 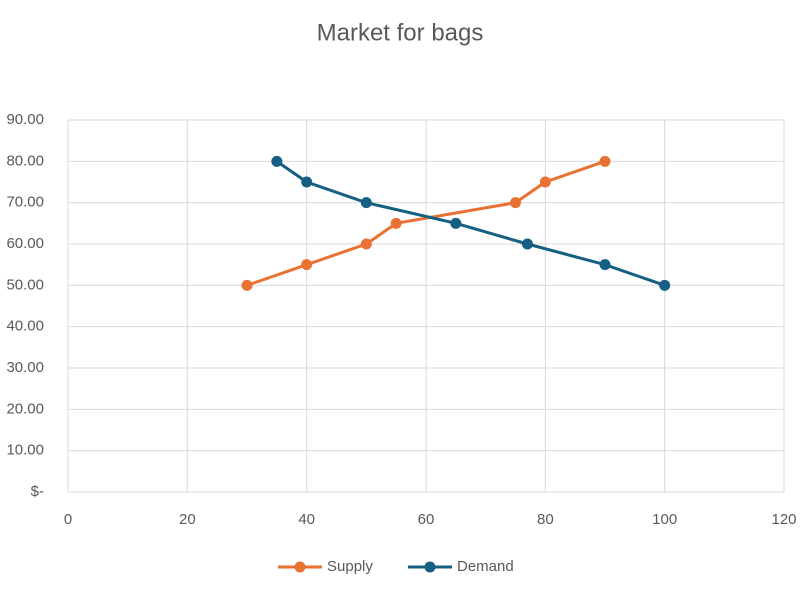 I want to click on x-tick-label: 0, so click(x=68, y=519).